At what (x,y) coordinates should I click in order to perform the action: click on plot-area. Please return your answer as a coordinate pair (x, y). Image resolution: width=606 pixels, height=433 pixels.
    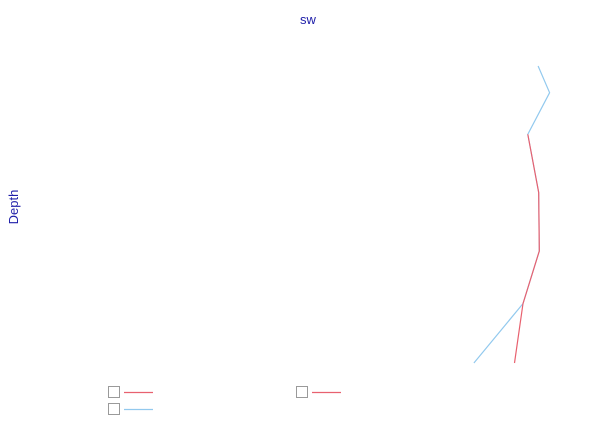
    Looking at the image, I should click on (512, 214).